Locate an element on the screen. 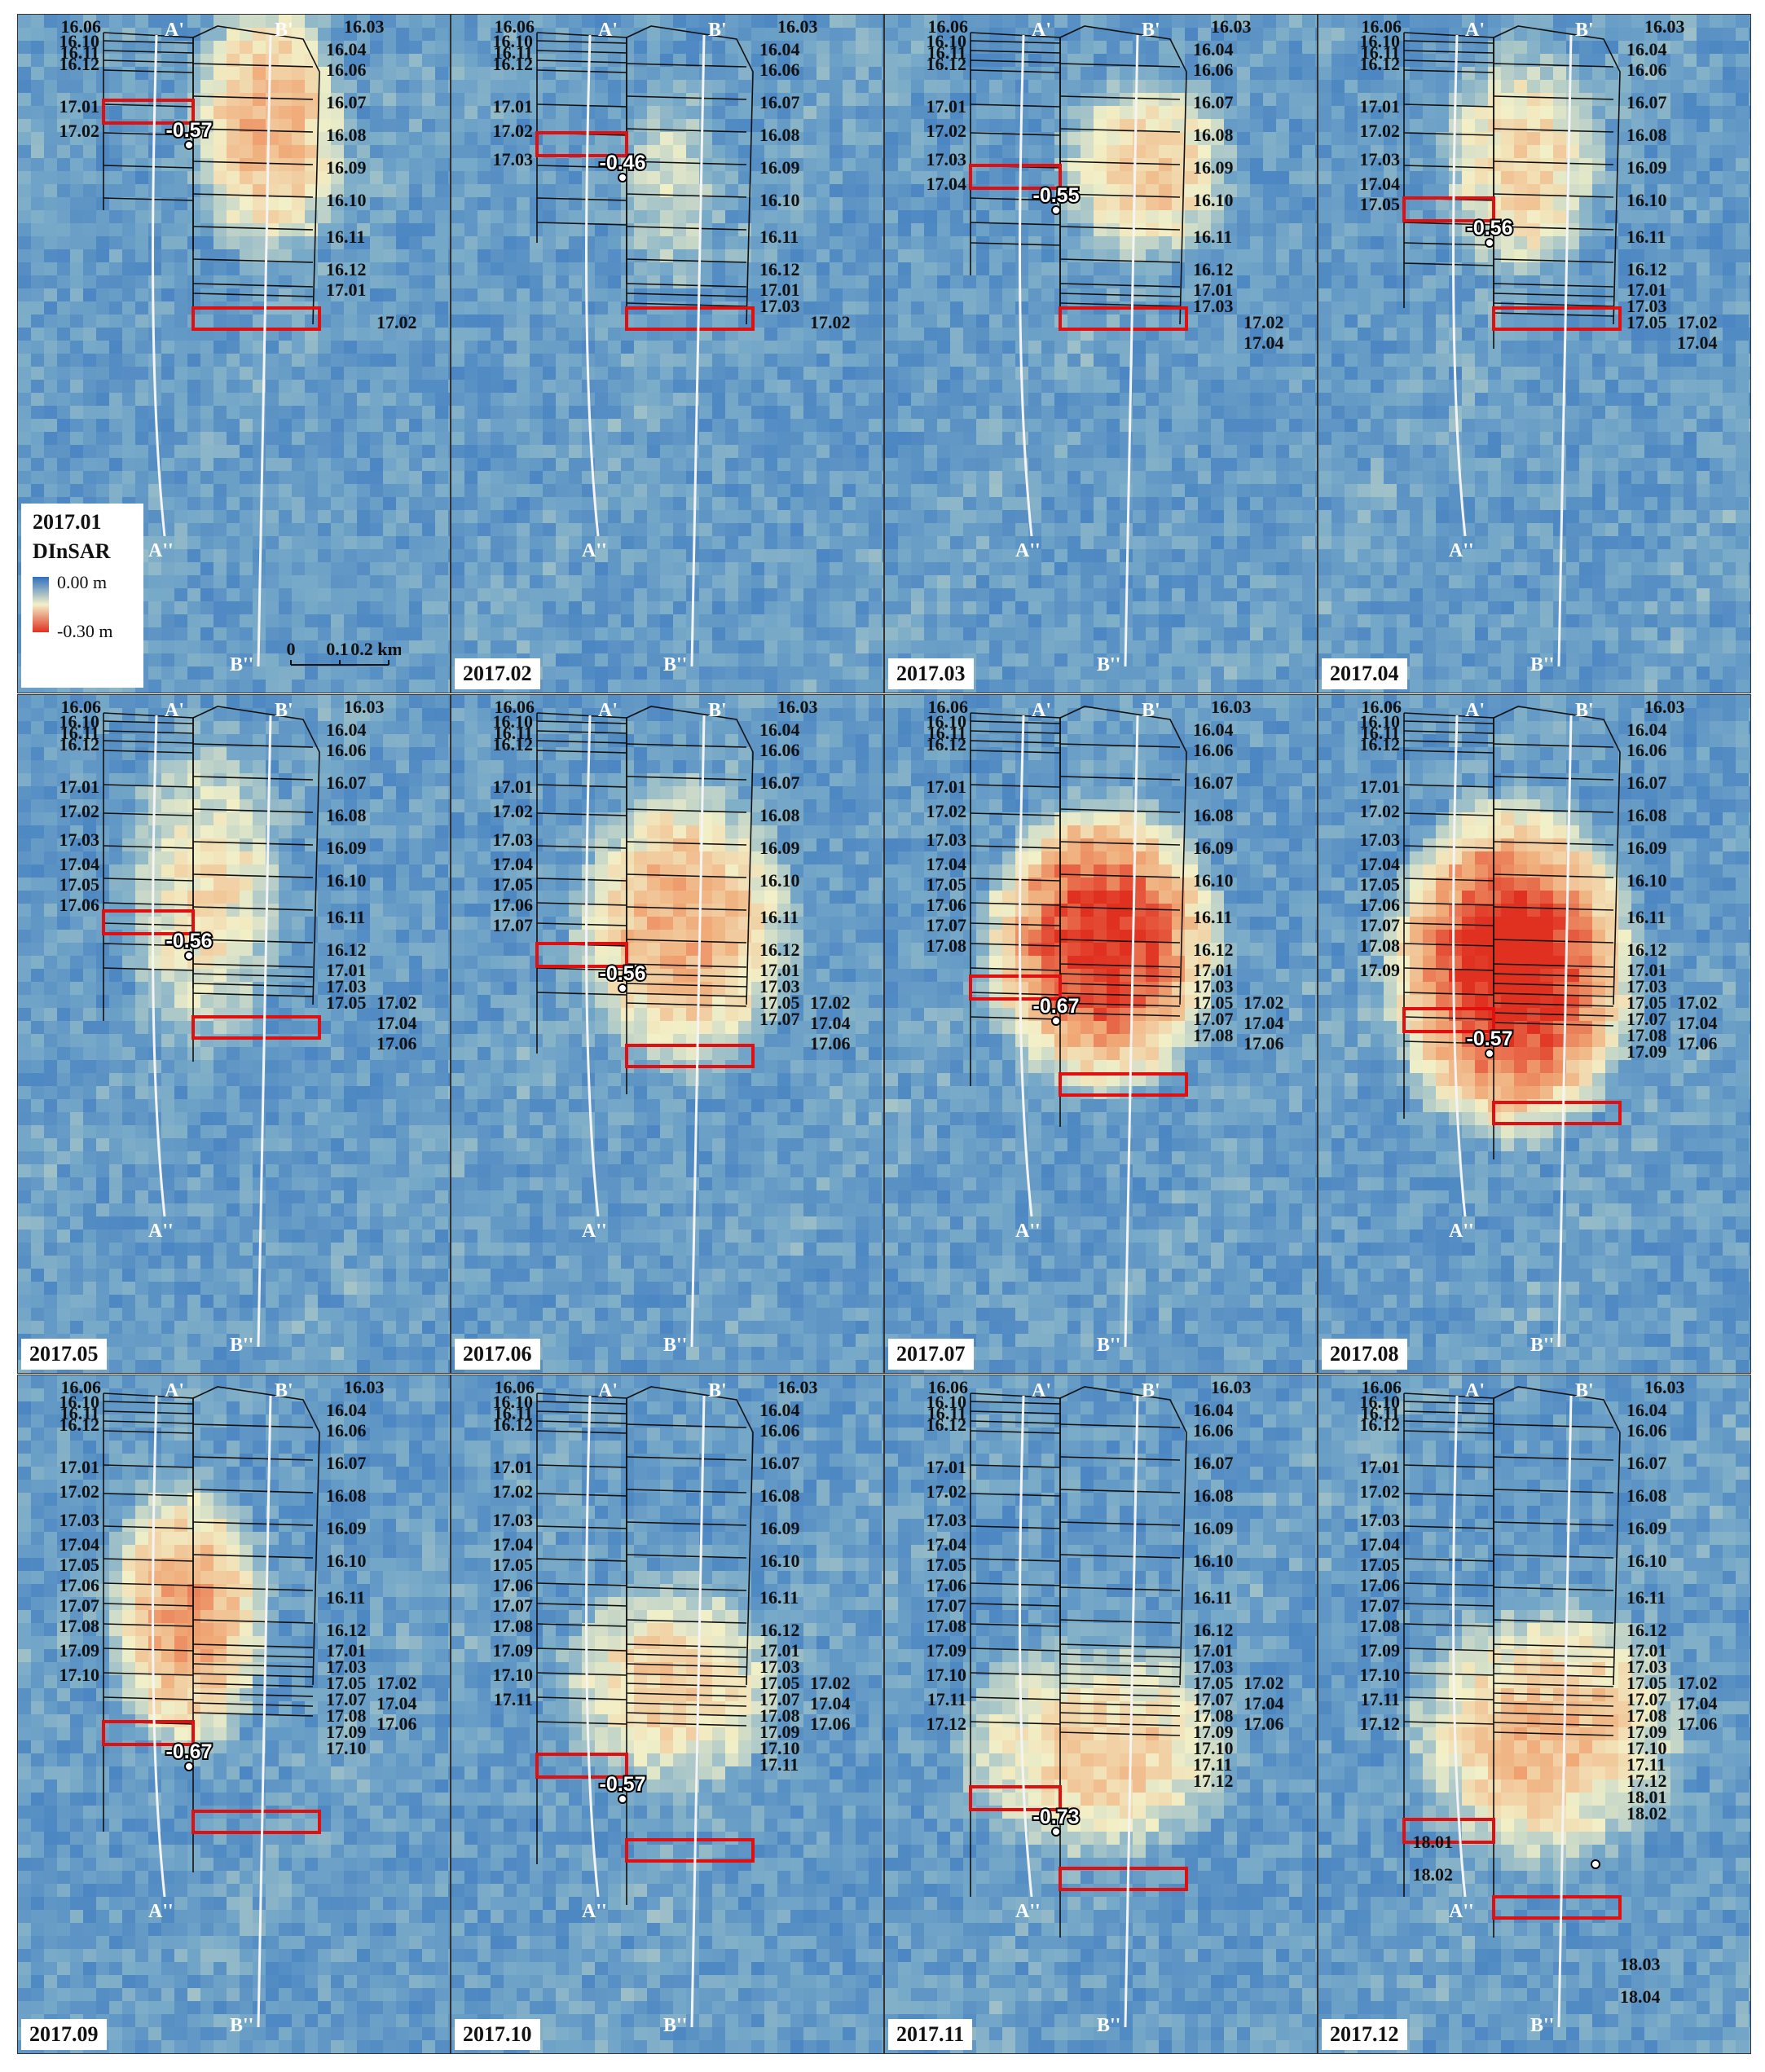 This screenshot has height=2072, width=1765. face-label-left: 17.08 is located at coordinates (1380, 1626).